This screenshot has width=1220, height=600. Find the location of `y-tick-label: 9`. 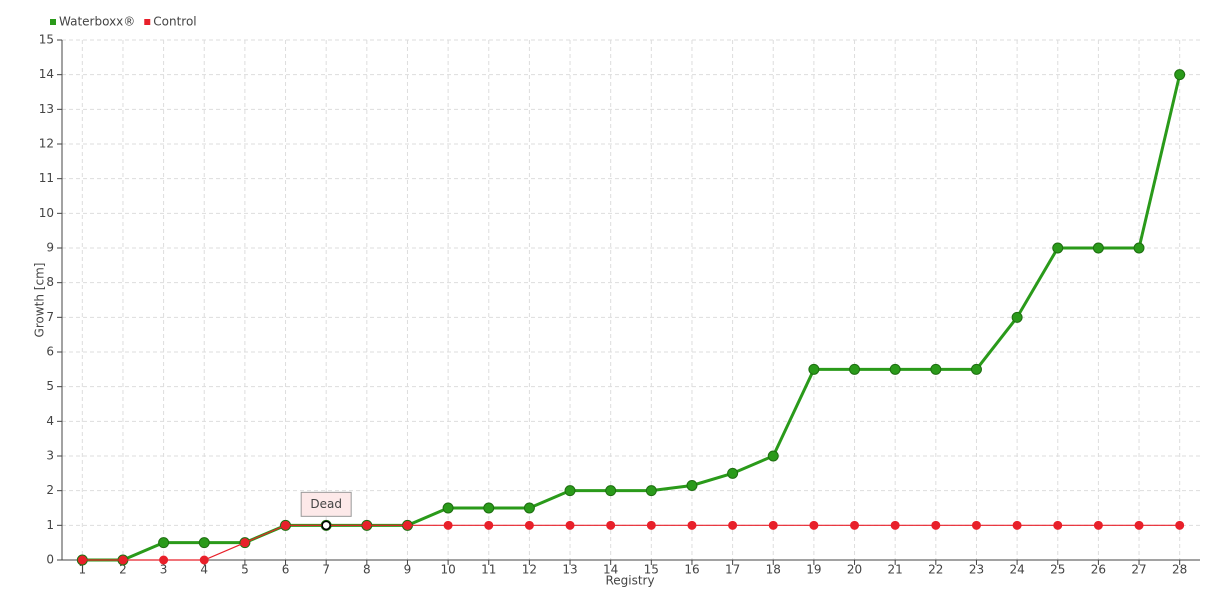

y-tick-label: 9 is located at coordinates (50, 248).